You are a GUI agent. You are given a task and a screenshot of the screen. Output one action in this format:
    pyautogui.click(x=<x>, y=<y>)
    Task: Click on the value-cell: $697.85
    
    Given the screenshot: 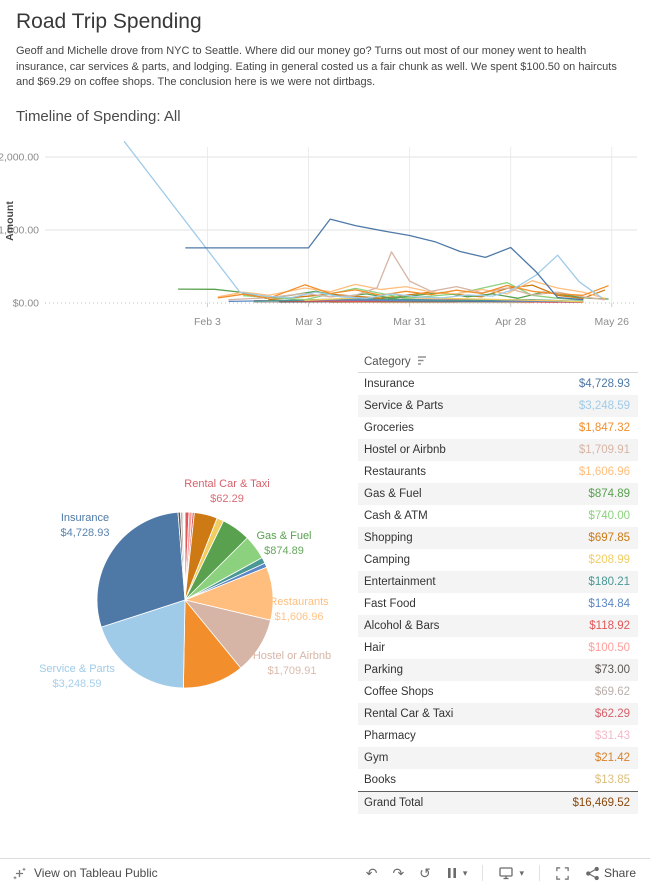 What is the action you would take?
    pyautogui.click(x=609, y=538)
    